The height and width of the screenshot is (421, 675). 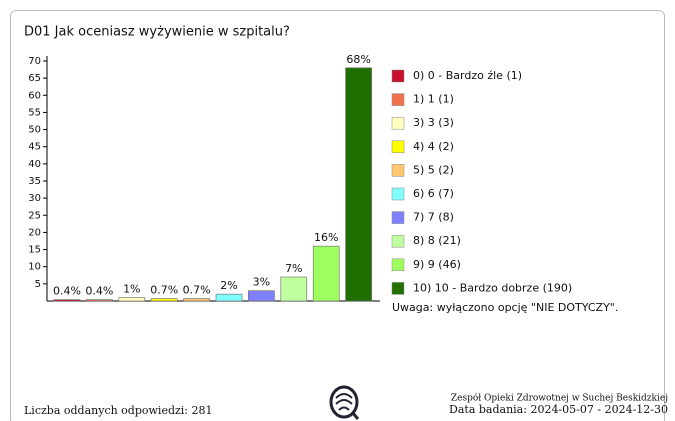 What do you see at coordinates (228, 285) in the screenshot?
I see `value-label: 2%` at bounding box center [228, 285].